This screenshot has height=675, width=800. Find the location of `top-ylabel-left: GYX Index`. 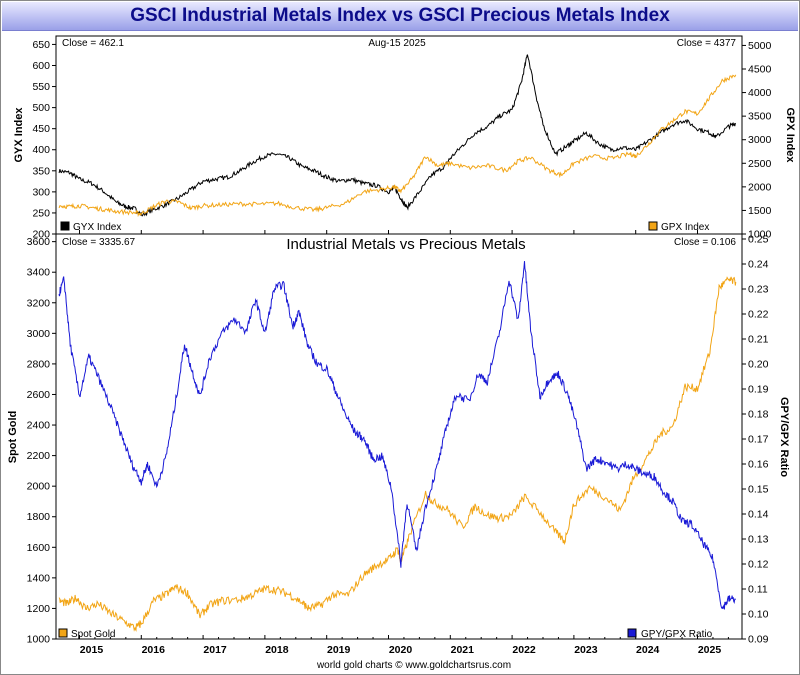

top-ylabel-left: GYX Index is located at coordinates (19, 135).